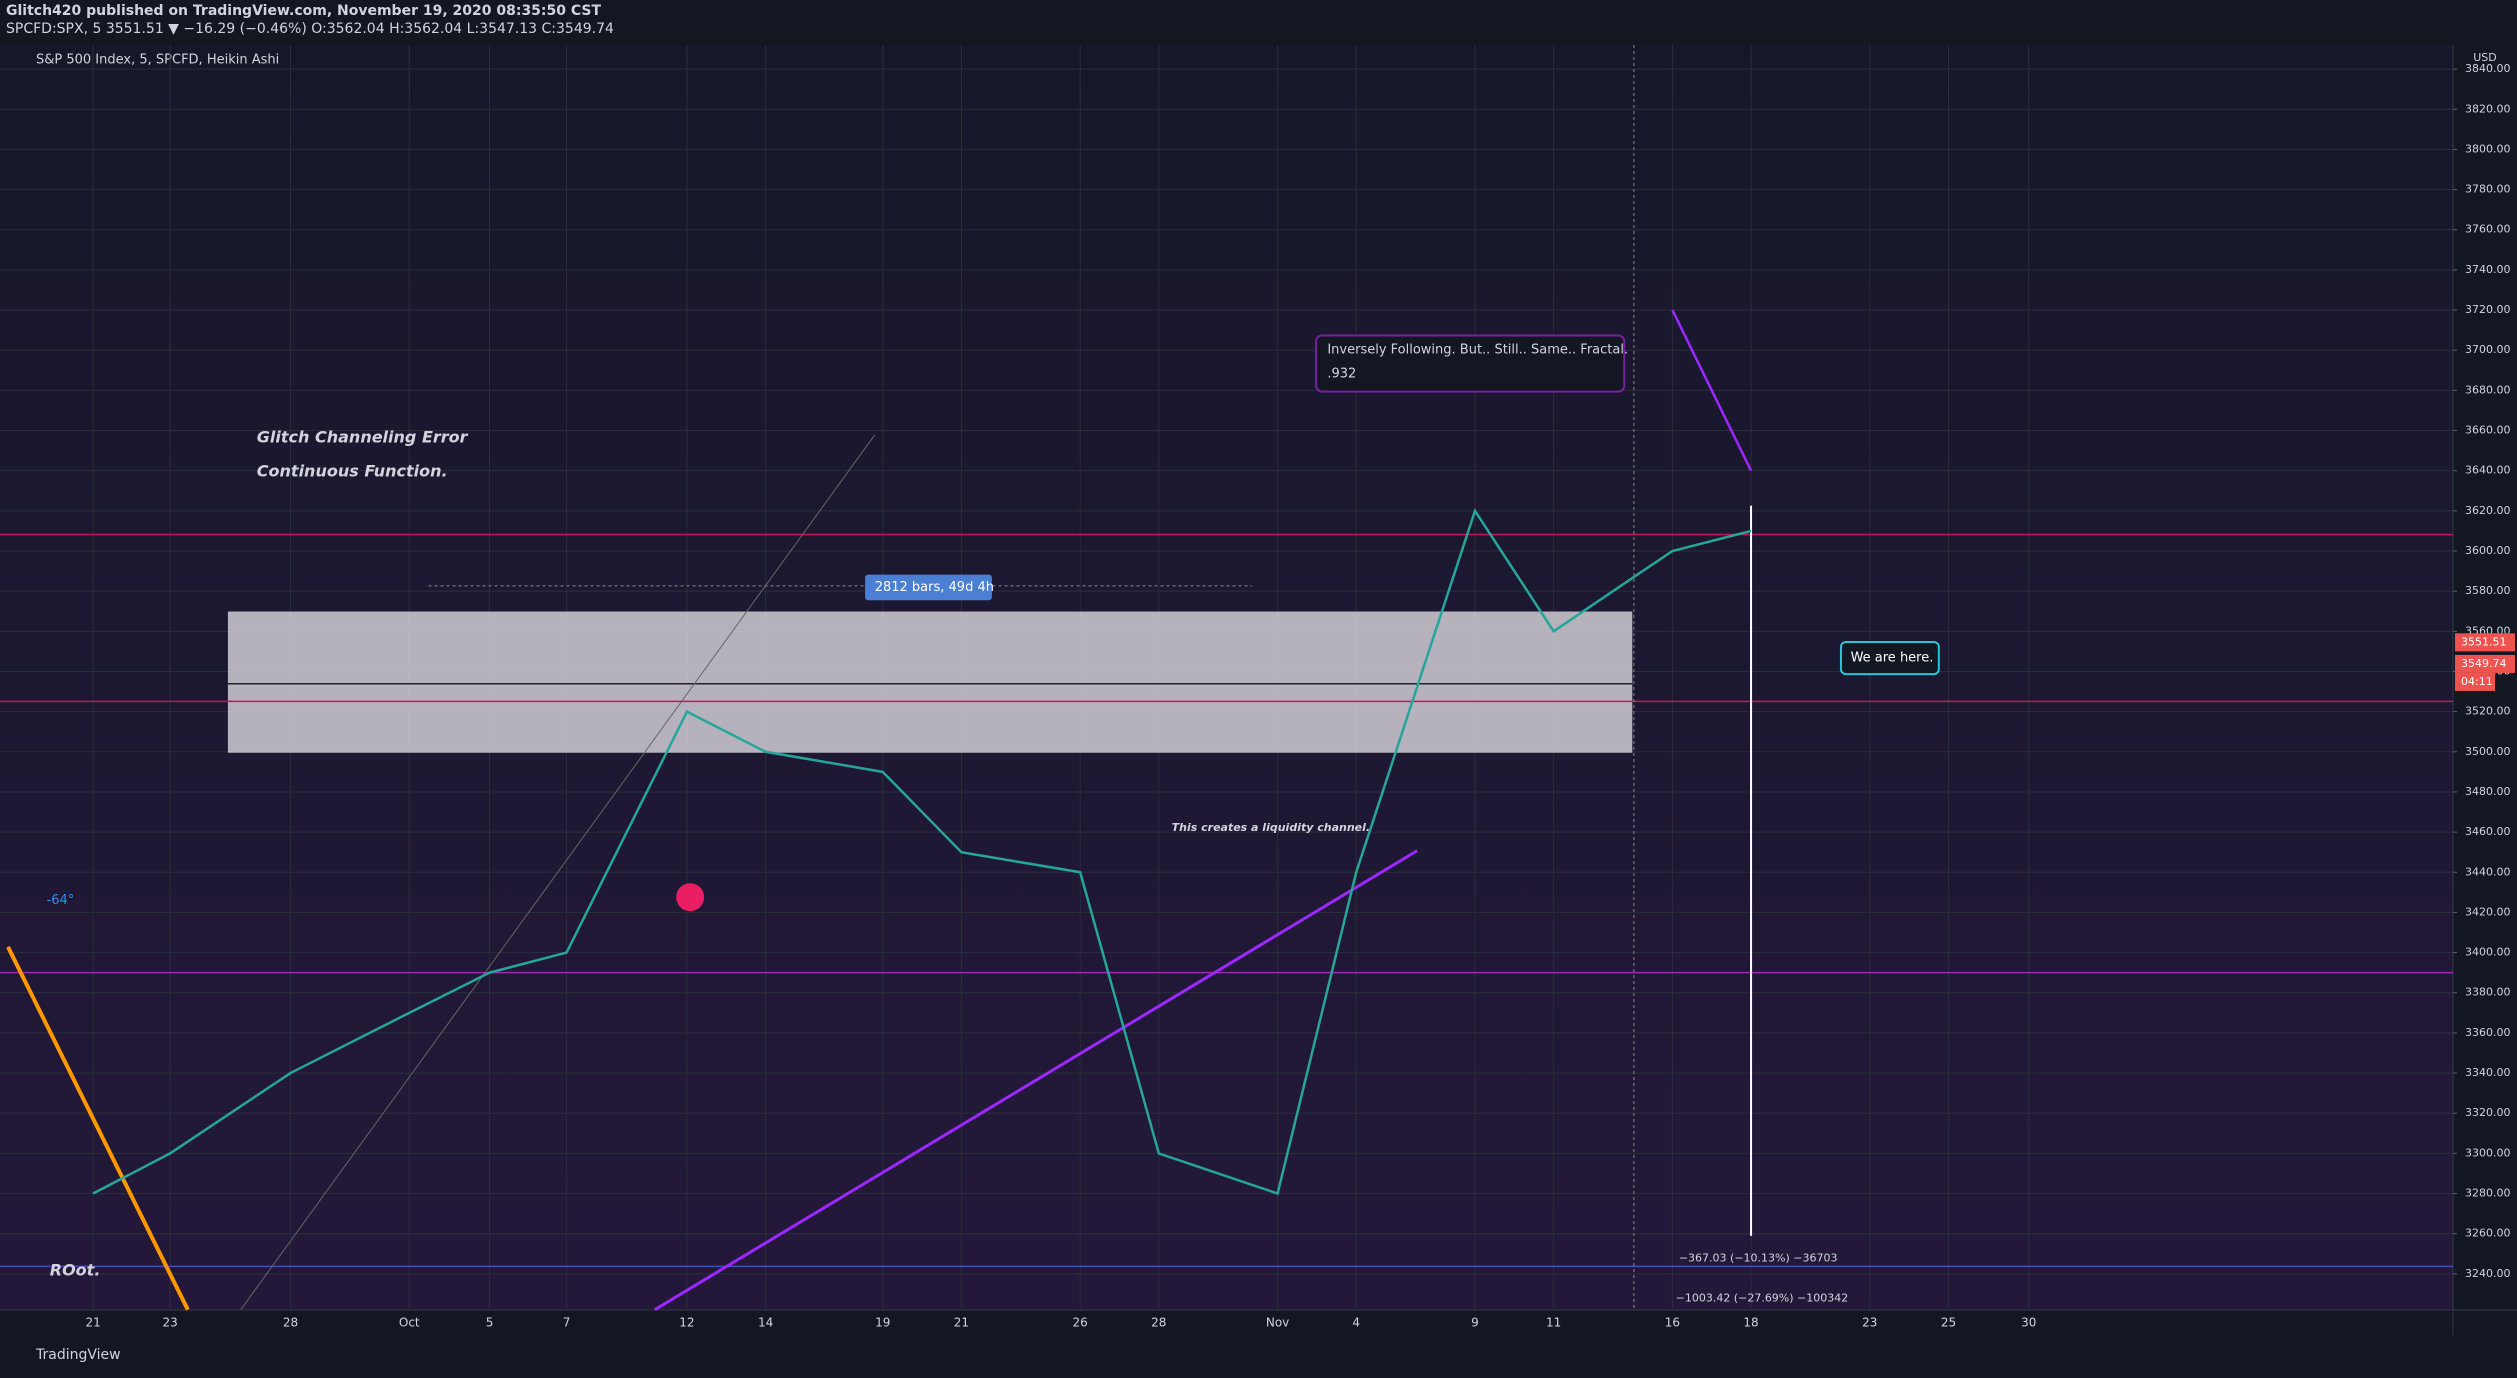 The width and height of the screenshot is (2517, 1378). Describe the element at coordinates (2488, 349) in the screenshot. I see `y-tick-label: 3700.00` at that location.